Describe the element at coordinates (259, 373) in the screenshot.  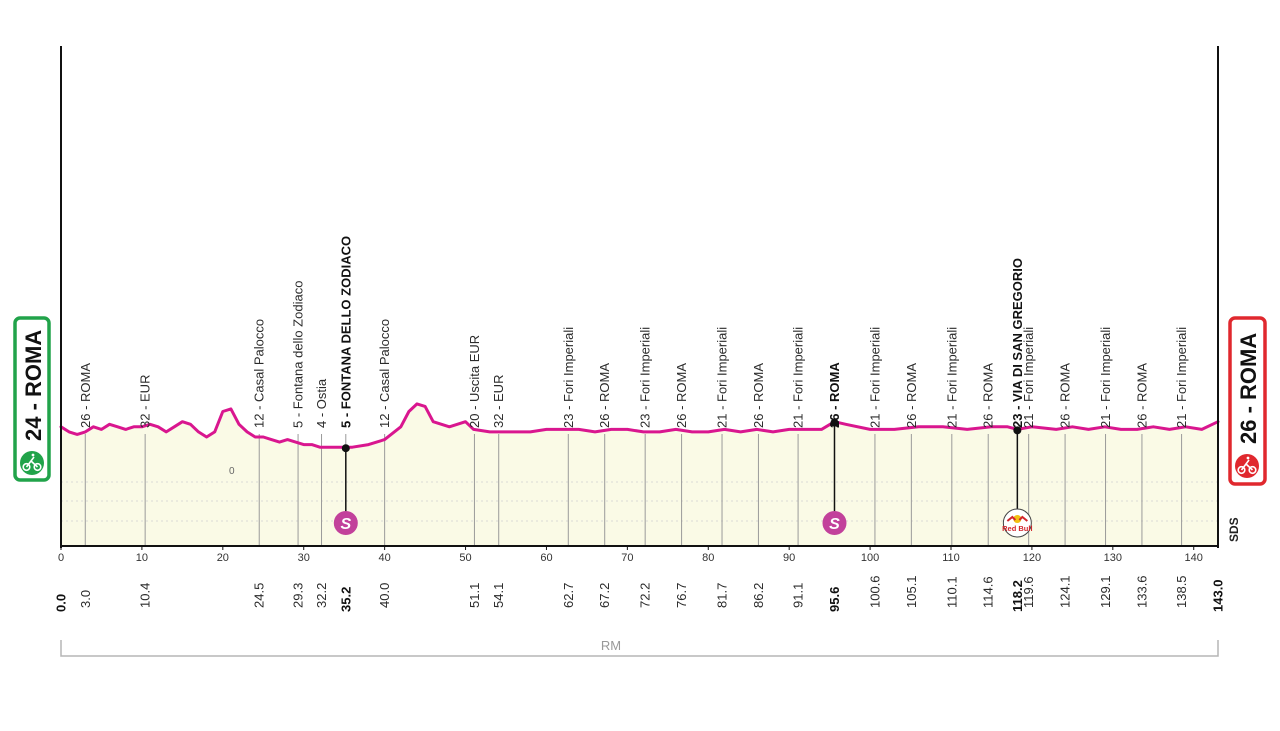
I see `location-label-3: 12 - Casal Palocco` at that location.